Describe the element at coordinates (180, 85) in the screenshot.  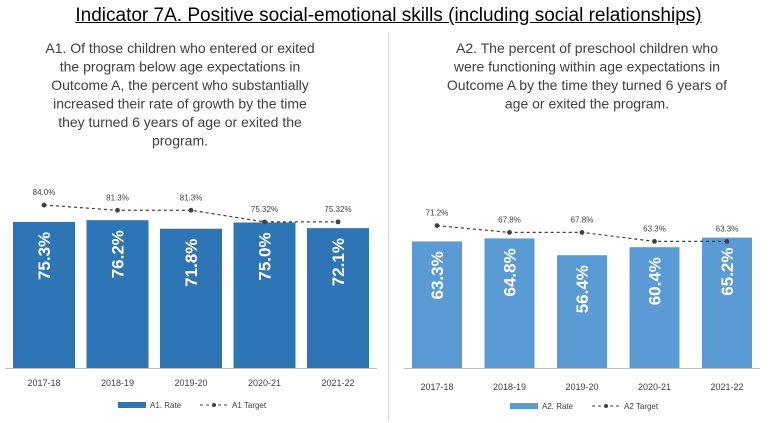
I see `a1-chart-title-line: Outcome A, the percent who substantially` at that location.